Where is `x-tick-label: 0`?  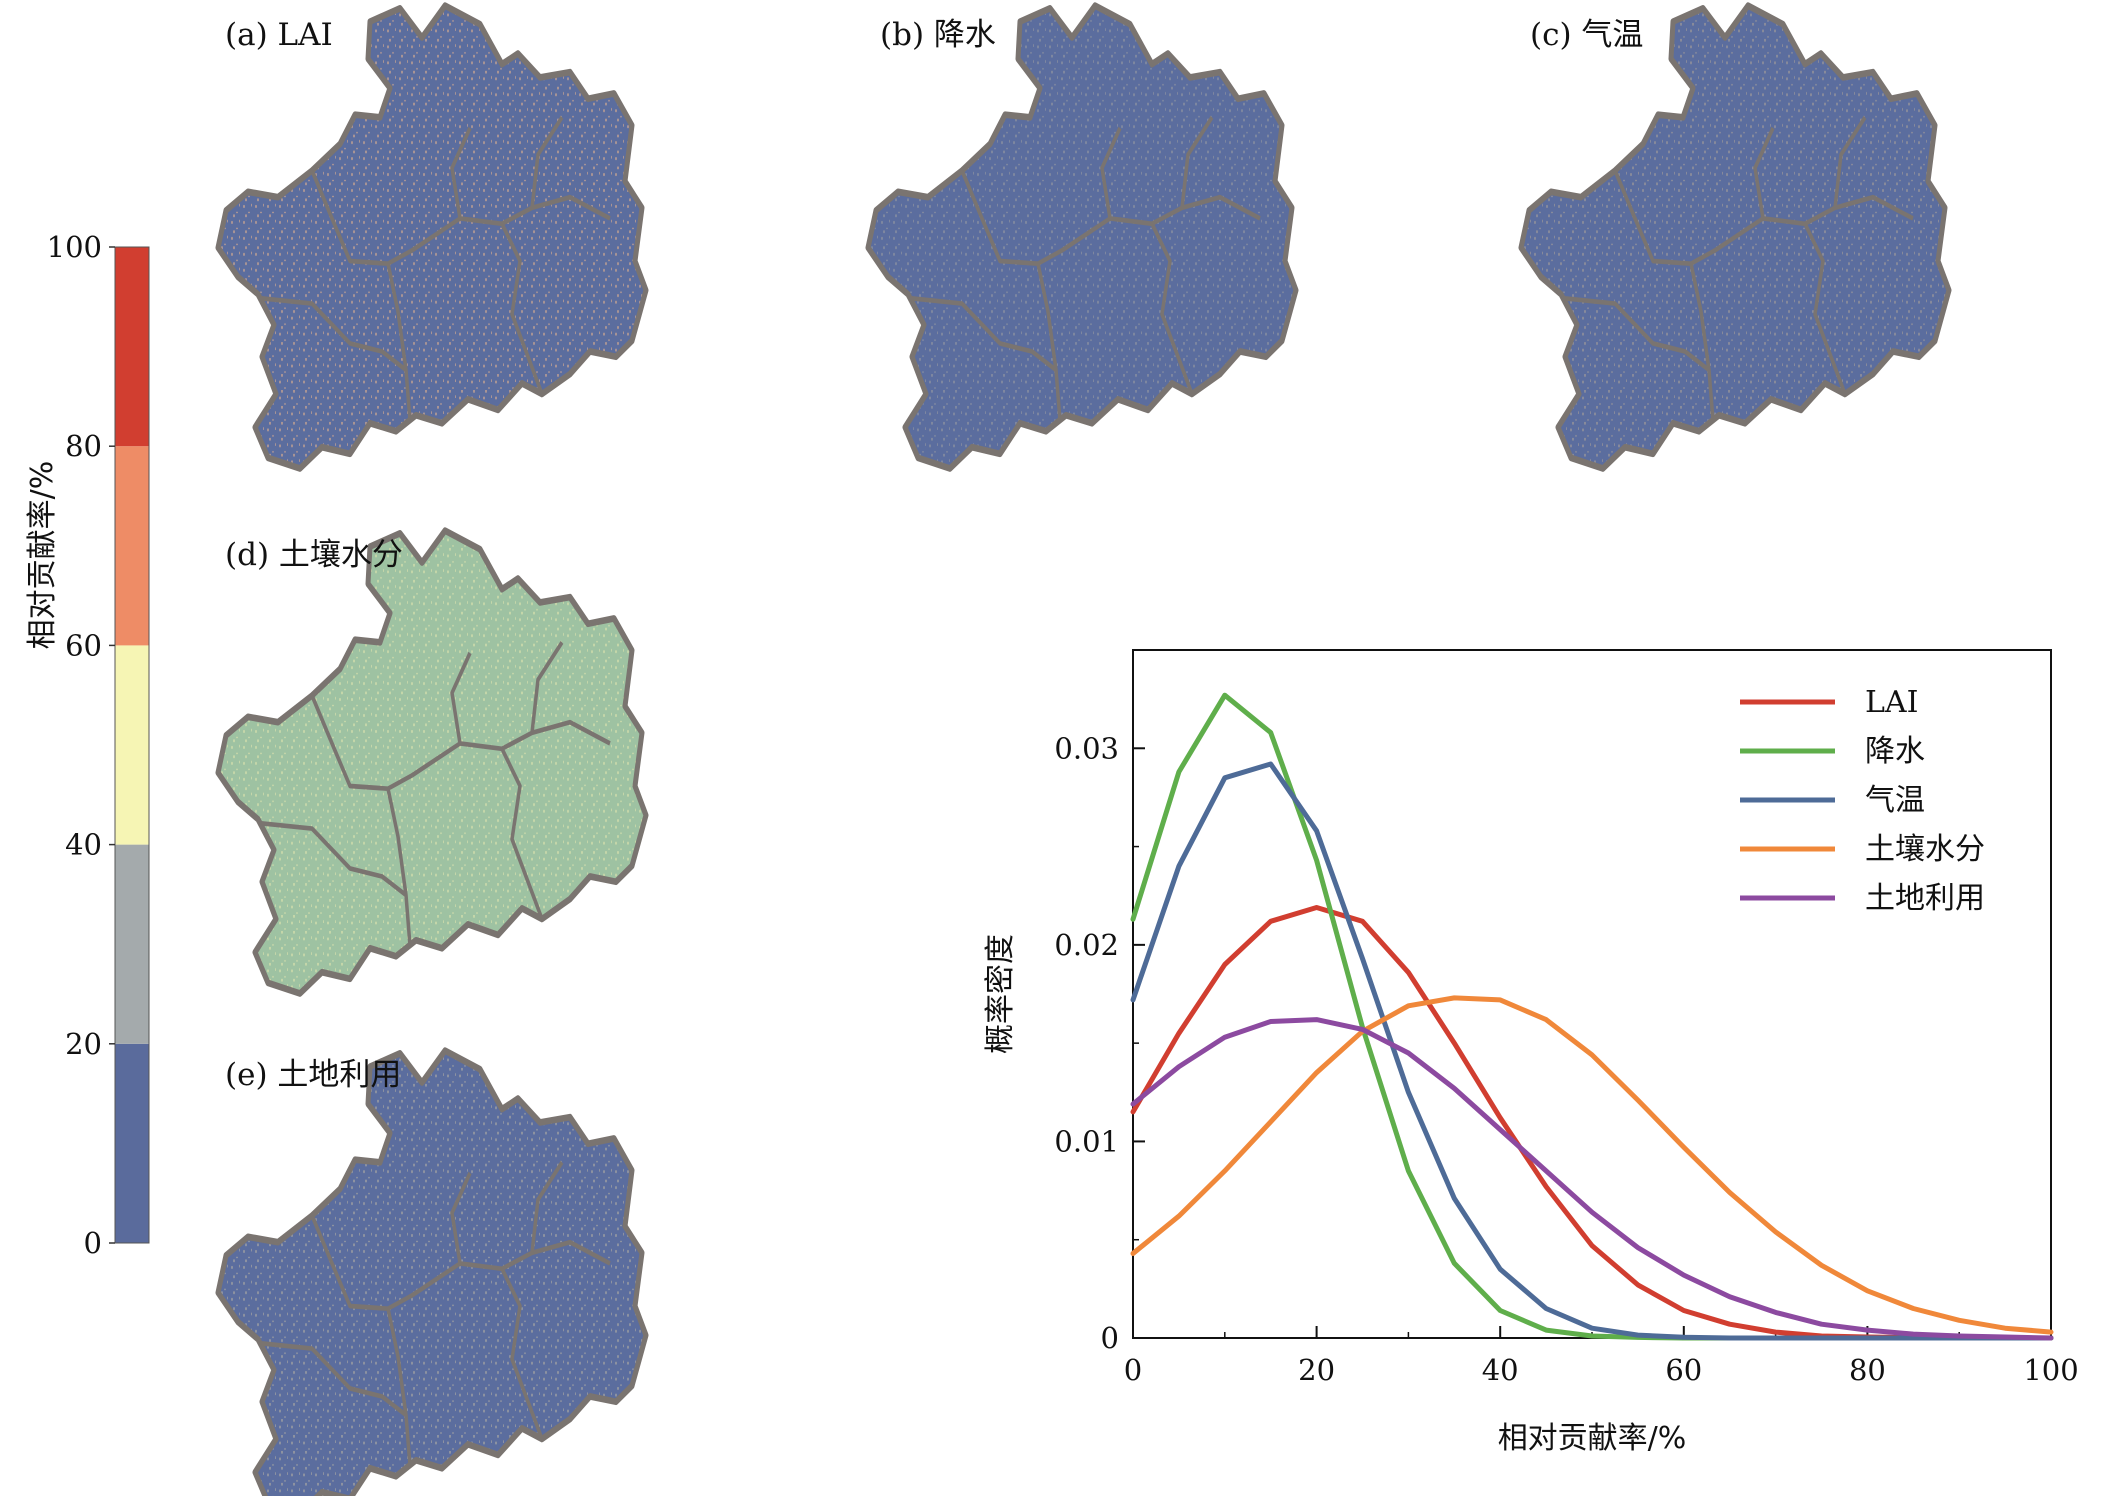
x-tick-label: 0 is located at coordinates (1133, 1370).